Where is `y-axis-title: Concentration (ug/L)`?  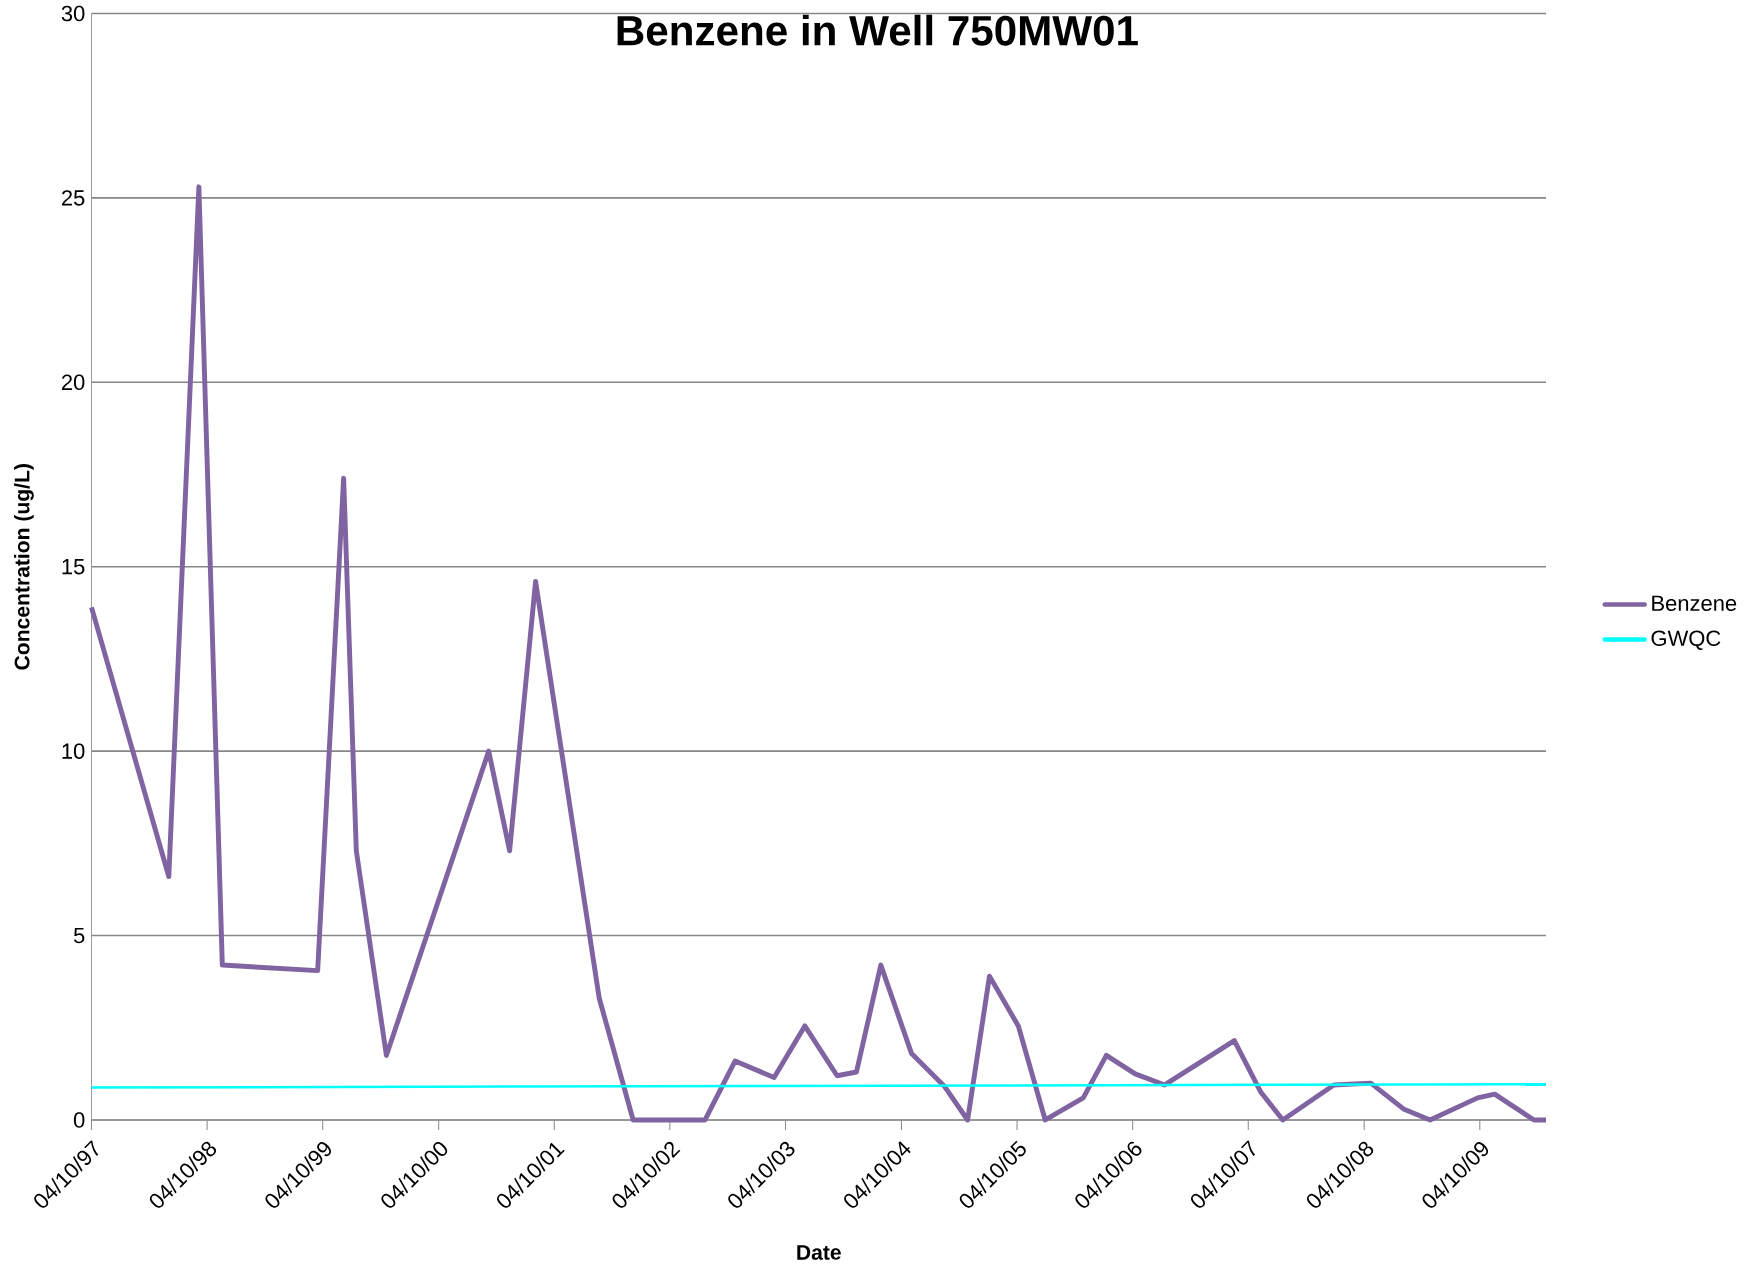
y-axis-title: Concentration (ug/L) is located at coordinates (24, 567).